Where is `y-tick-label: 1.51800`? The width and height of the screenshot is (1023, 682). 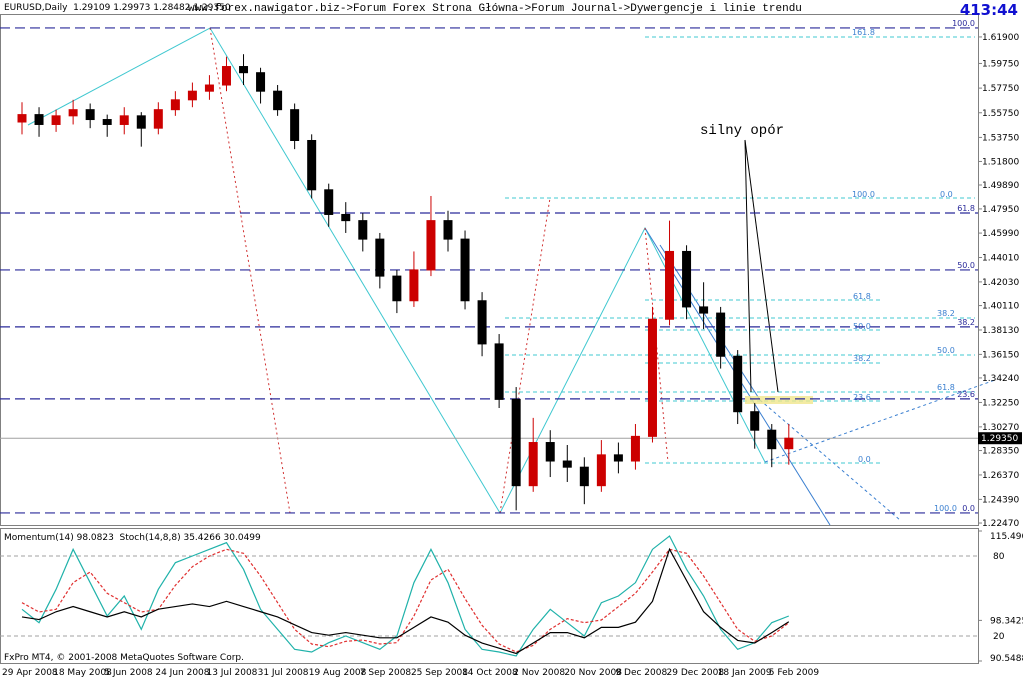
y-tick-label: 1.51800 is located at coordinates (1000, 162).